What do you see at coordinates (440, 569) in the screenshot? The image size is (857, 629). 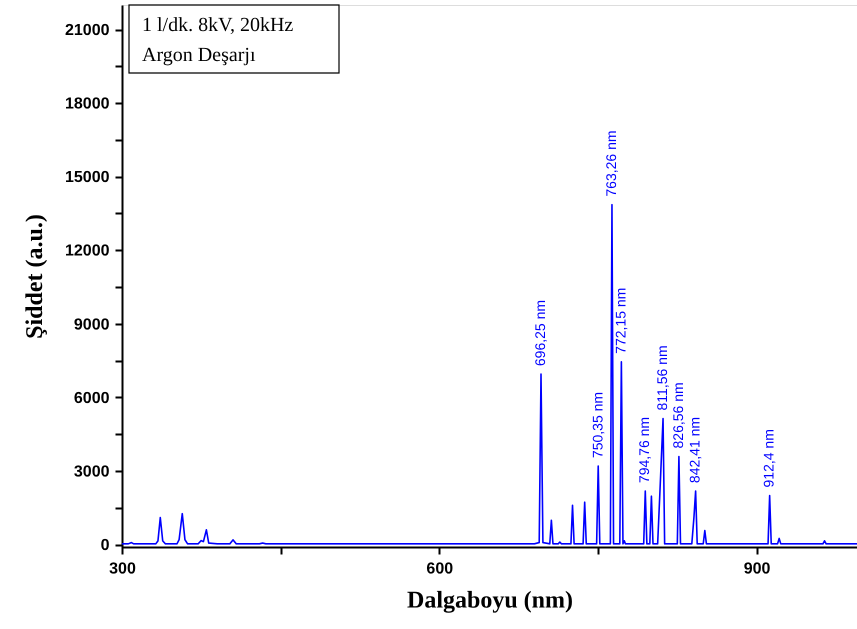 I see `x-tick-label: 600` at bounding box center [440, 569].